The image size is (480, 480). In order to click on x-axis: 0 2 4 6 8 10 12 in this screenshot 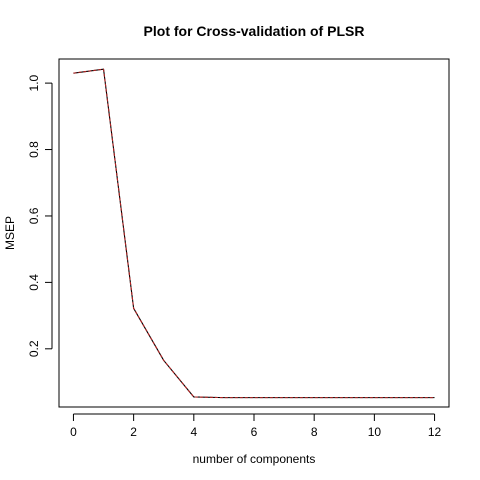, I will do `click(256, 426)`.